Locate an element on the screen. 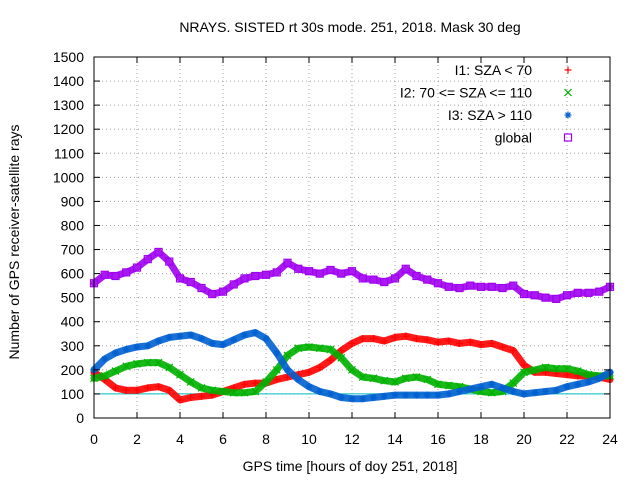  legend-label-red: I1: SZA < 70 is located at coordinates (494, 70).